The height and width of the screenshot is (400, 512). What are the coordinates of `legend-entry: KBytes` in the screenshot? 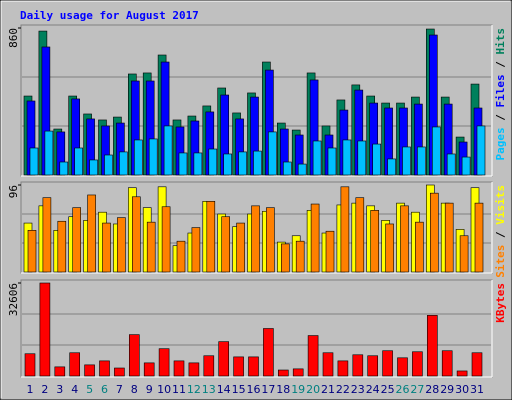 It's located at (500, 303).